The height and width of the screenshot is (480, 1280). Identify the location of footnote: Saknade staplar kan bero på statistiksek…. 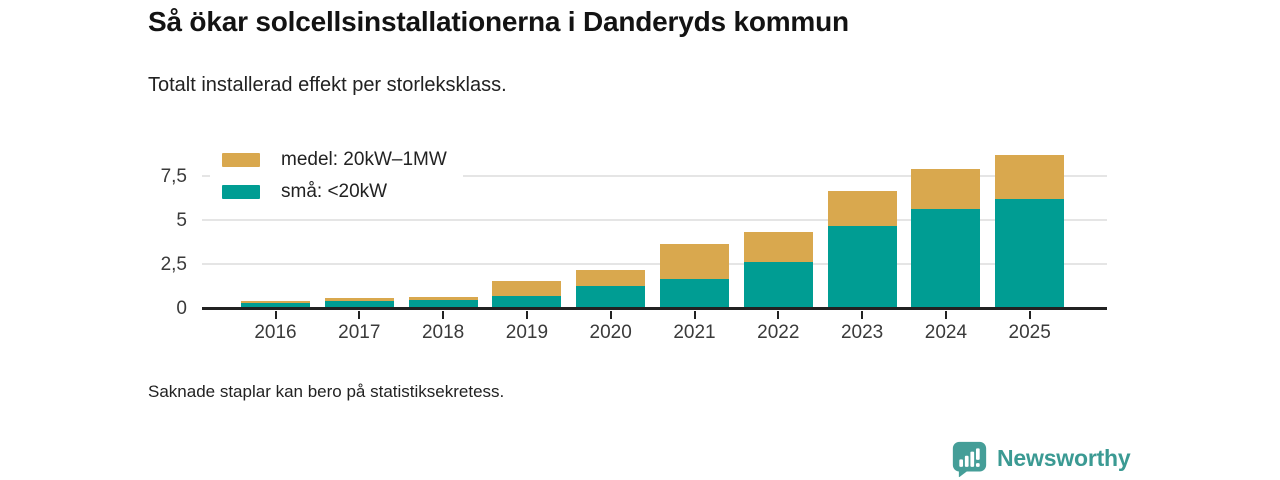
(326, 391).